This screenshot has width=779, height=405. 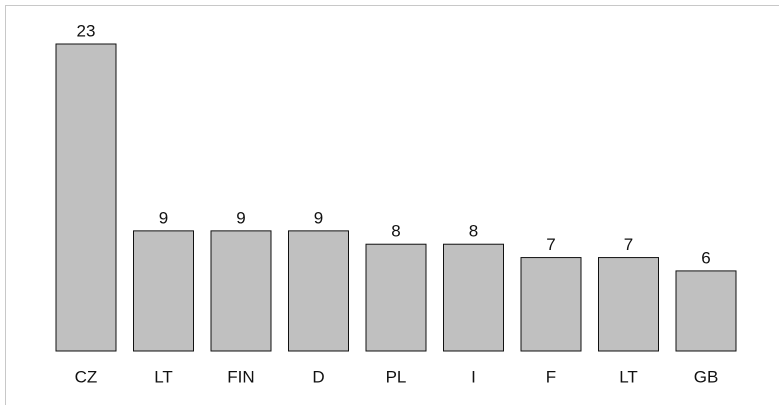 What do you see at coordinates (396, 376) in the screenshot?
I see `x-tick-label: PL` at bounding box center [396, 376].